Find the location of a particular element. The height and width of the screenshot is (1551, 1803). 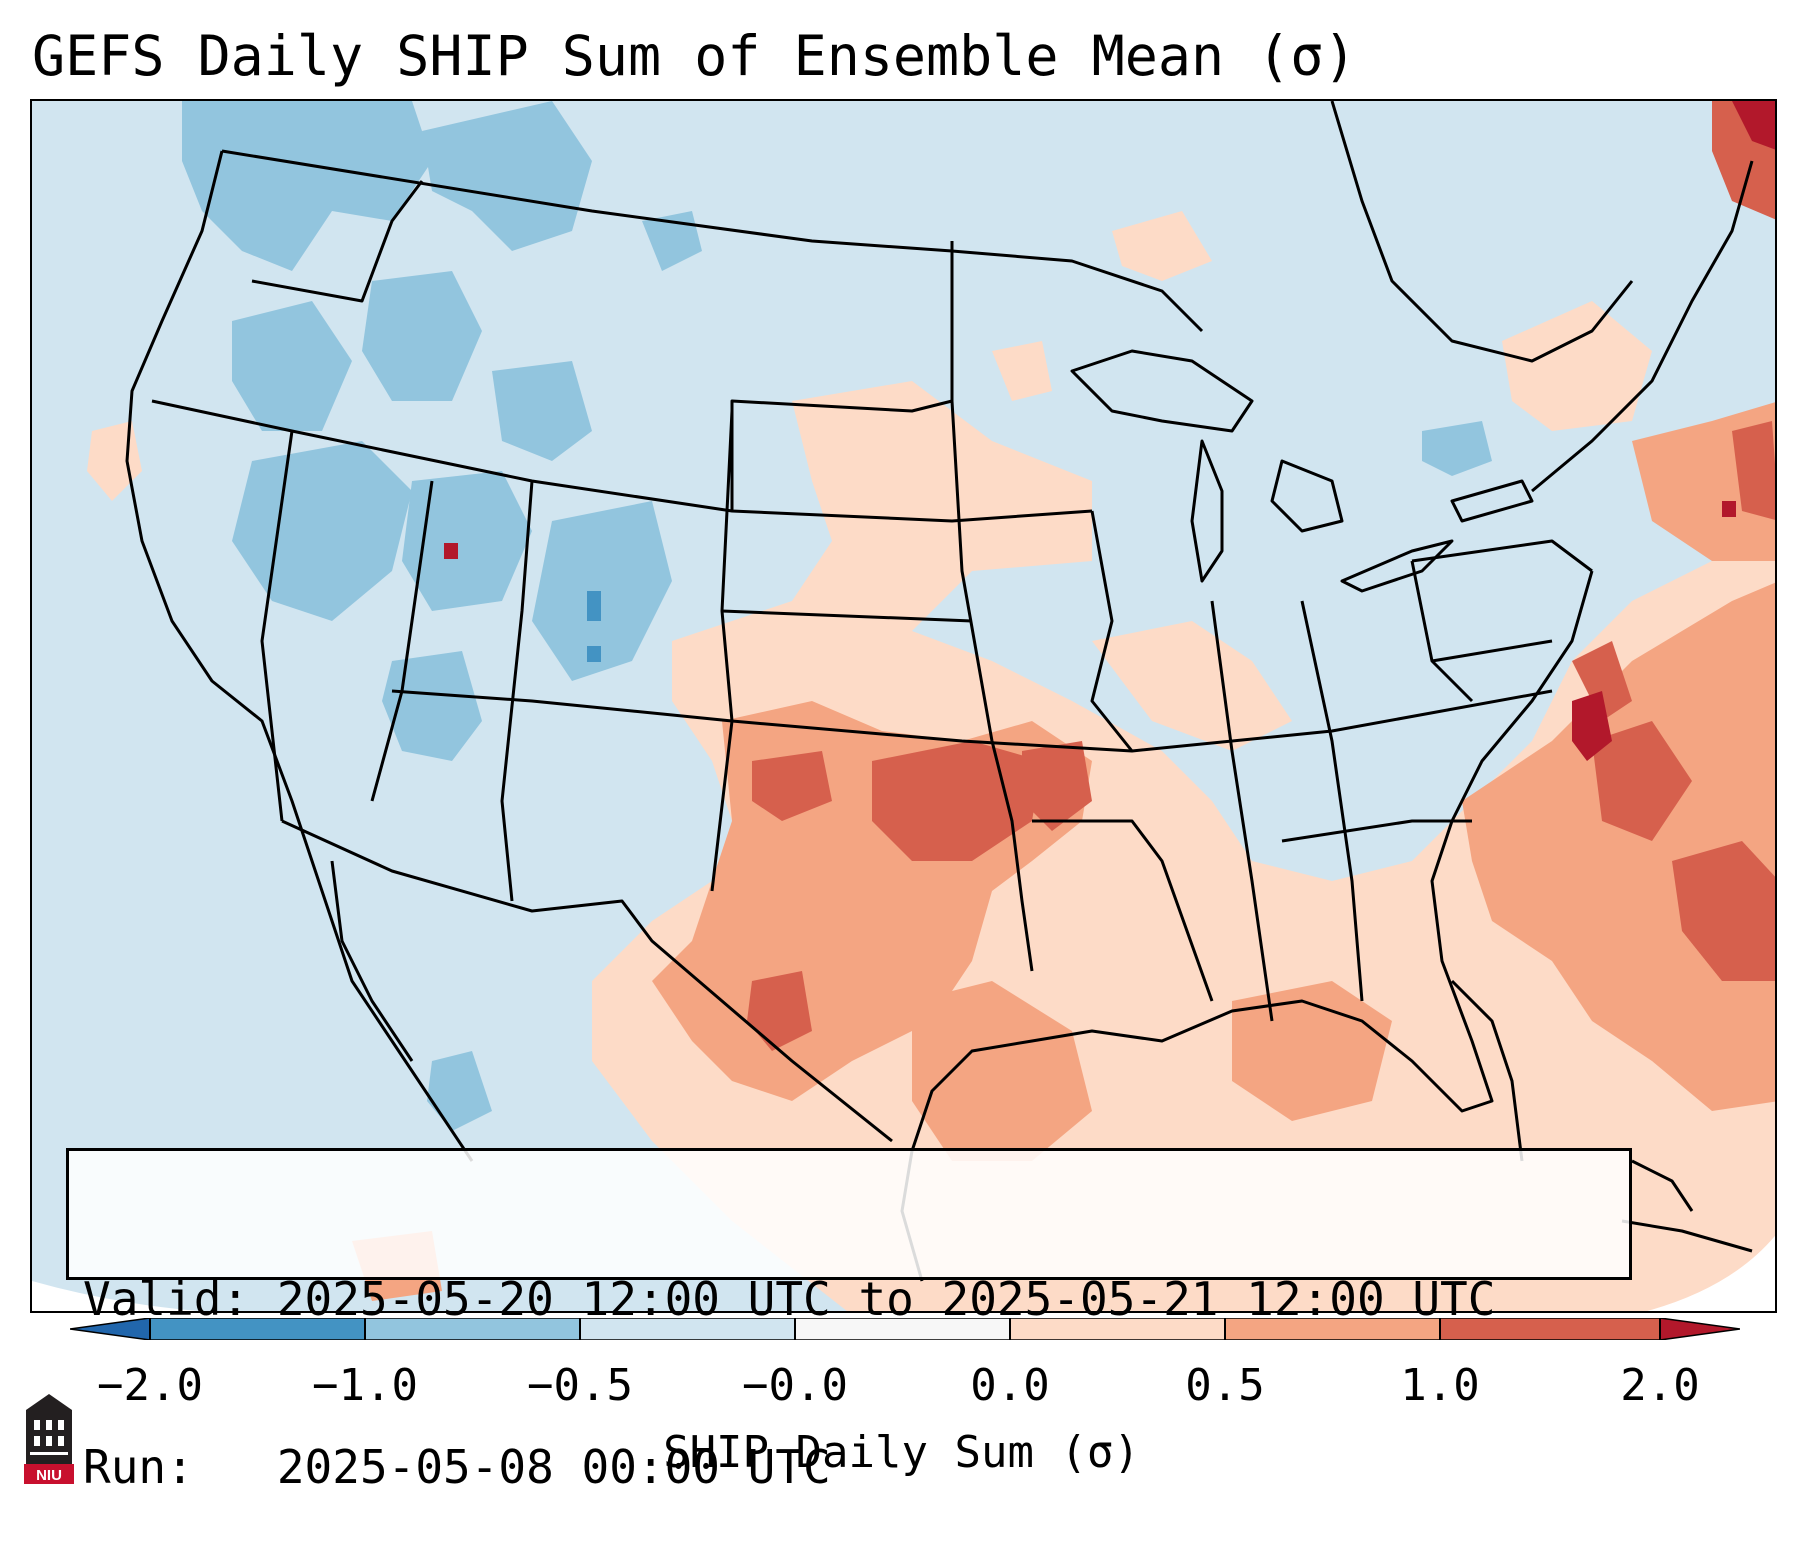

projection-edge-left is located at coordinates (115, 1296).